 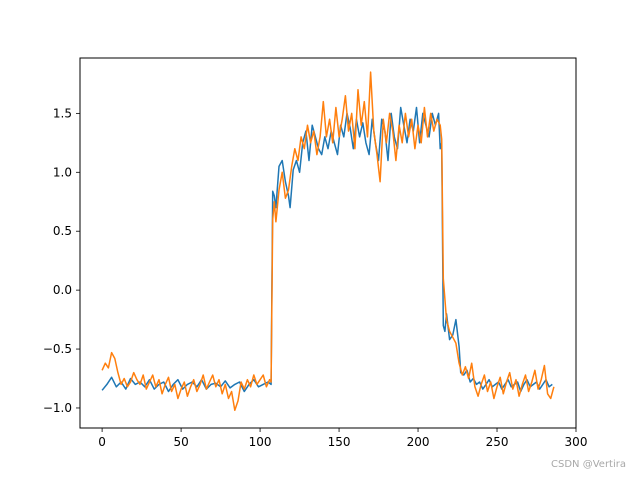 What do you see at coordinates (339, 442) in the screenshot?
I see `x-tick-label: 150` at bounding box center [339, 442].